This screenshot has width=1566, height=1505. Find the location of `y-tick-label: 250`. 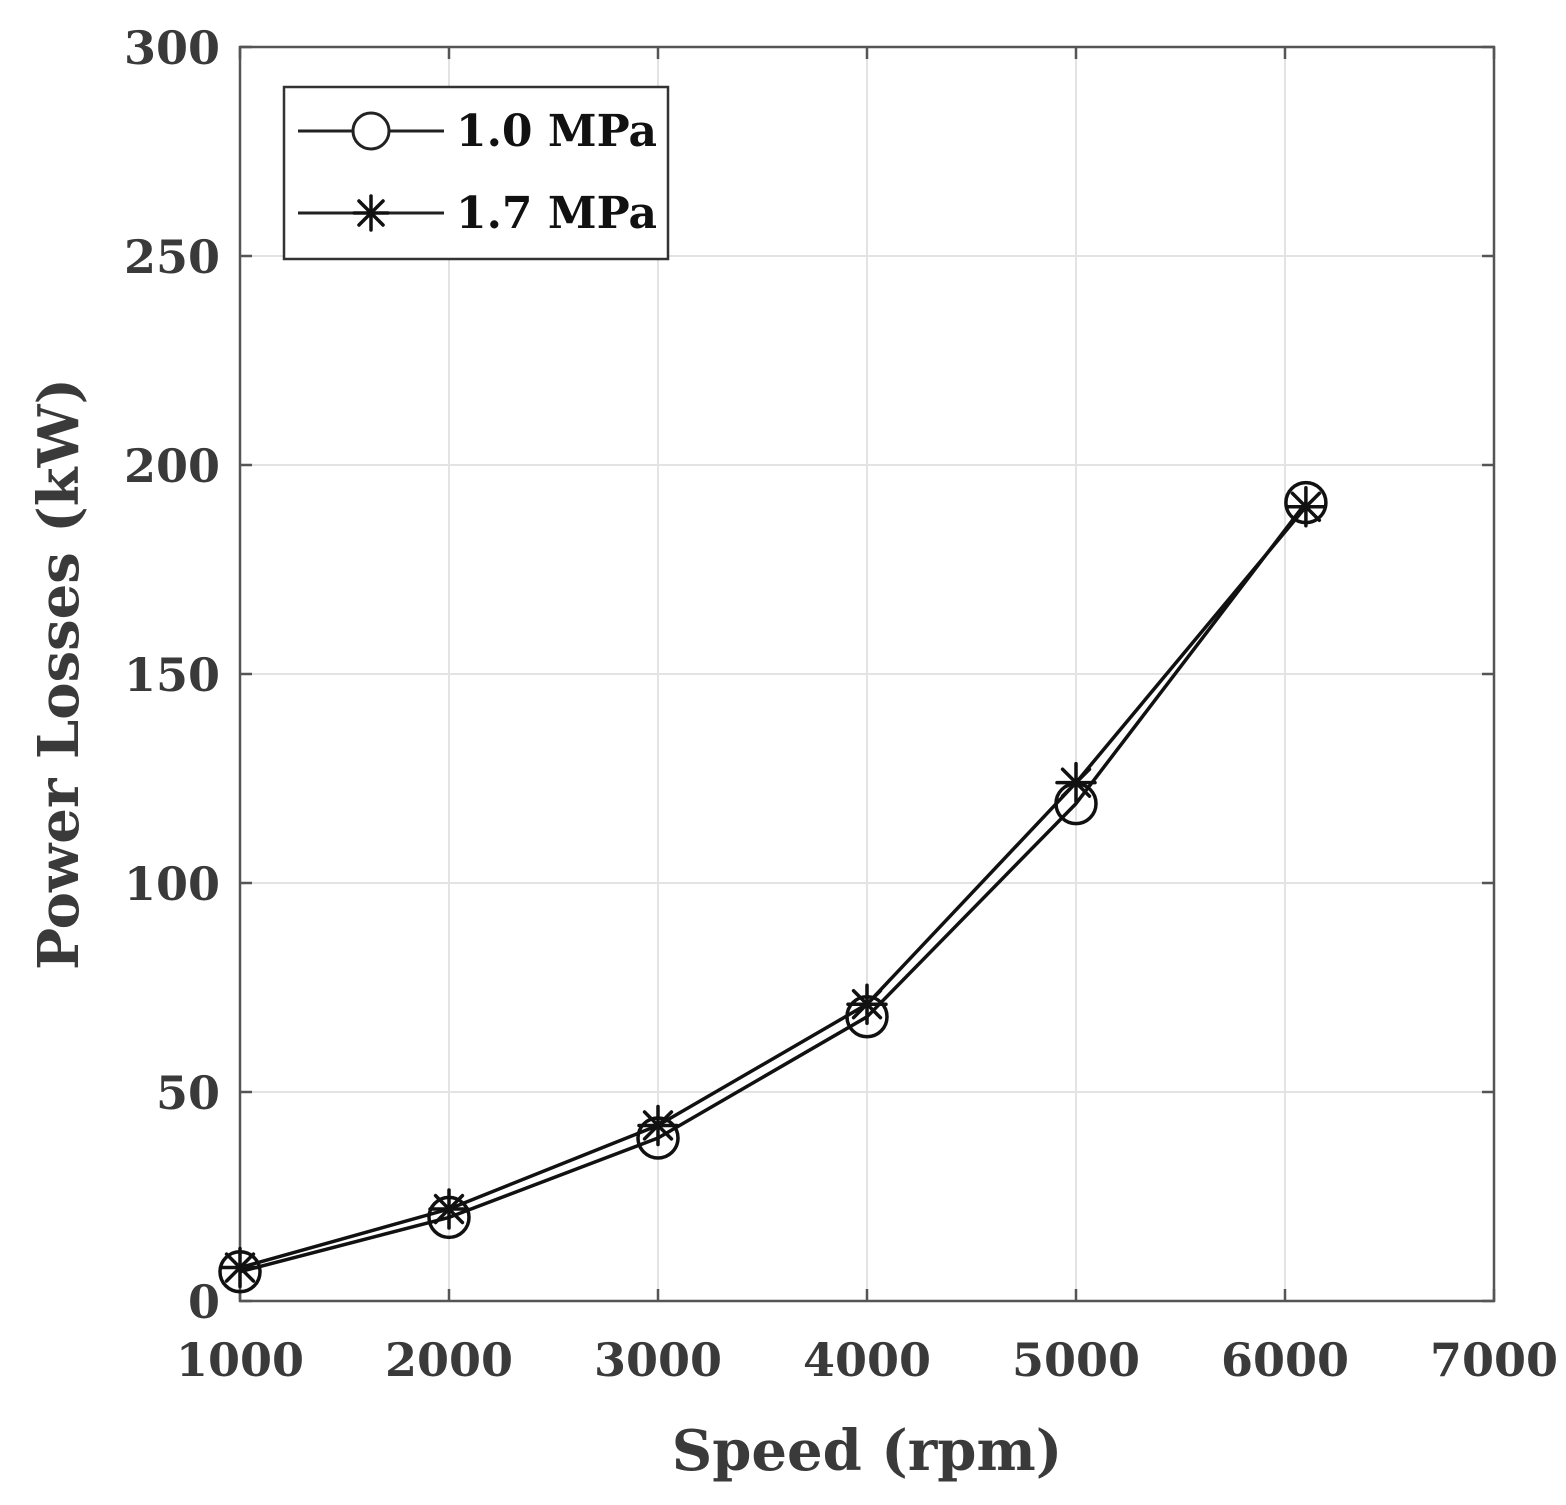

y-tick-label: 250 is located at coordinates (172, 257).